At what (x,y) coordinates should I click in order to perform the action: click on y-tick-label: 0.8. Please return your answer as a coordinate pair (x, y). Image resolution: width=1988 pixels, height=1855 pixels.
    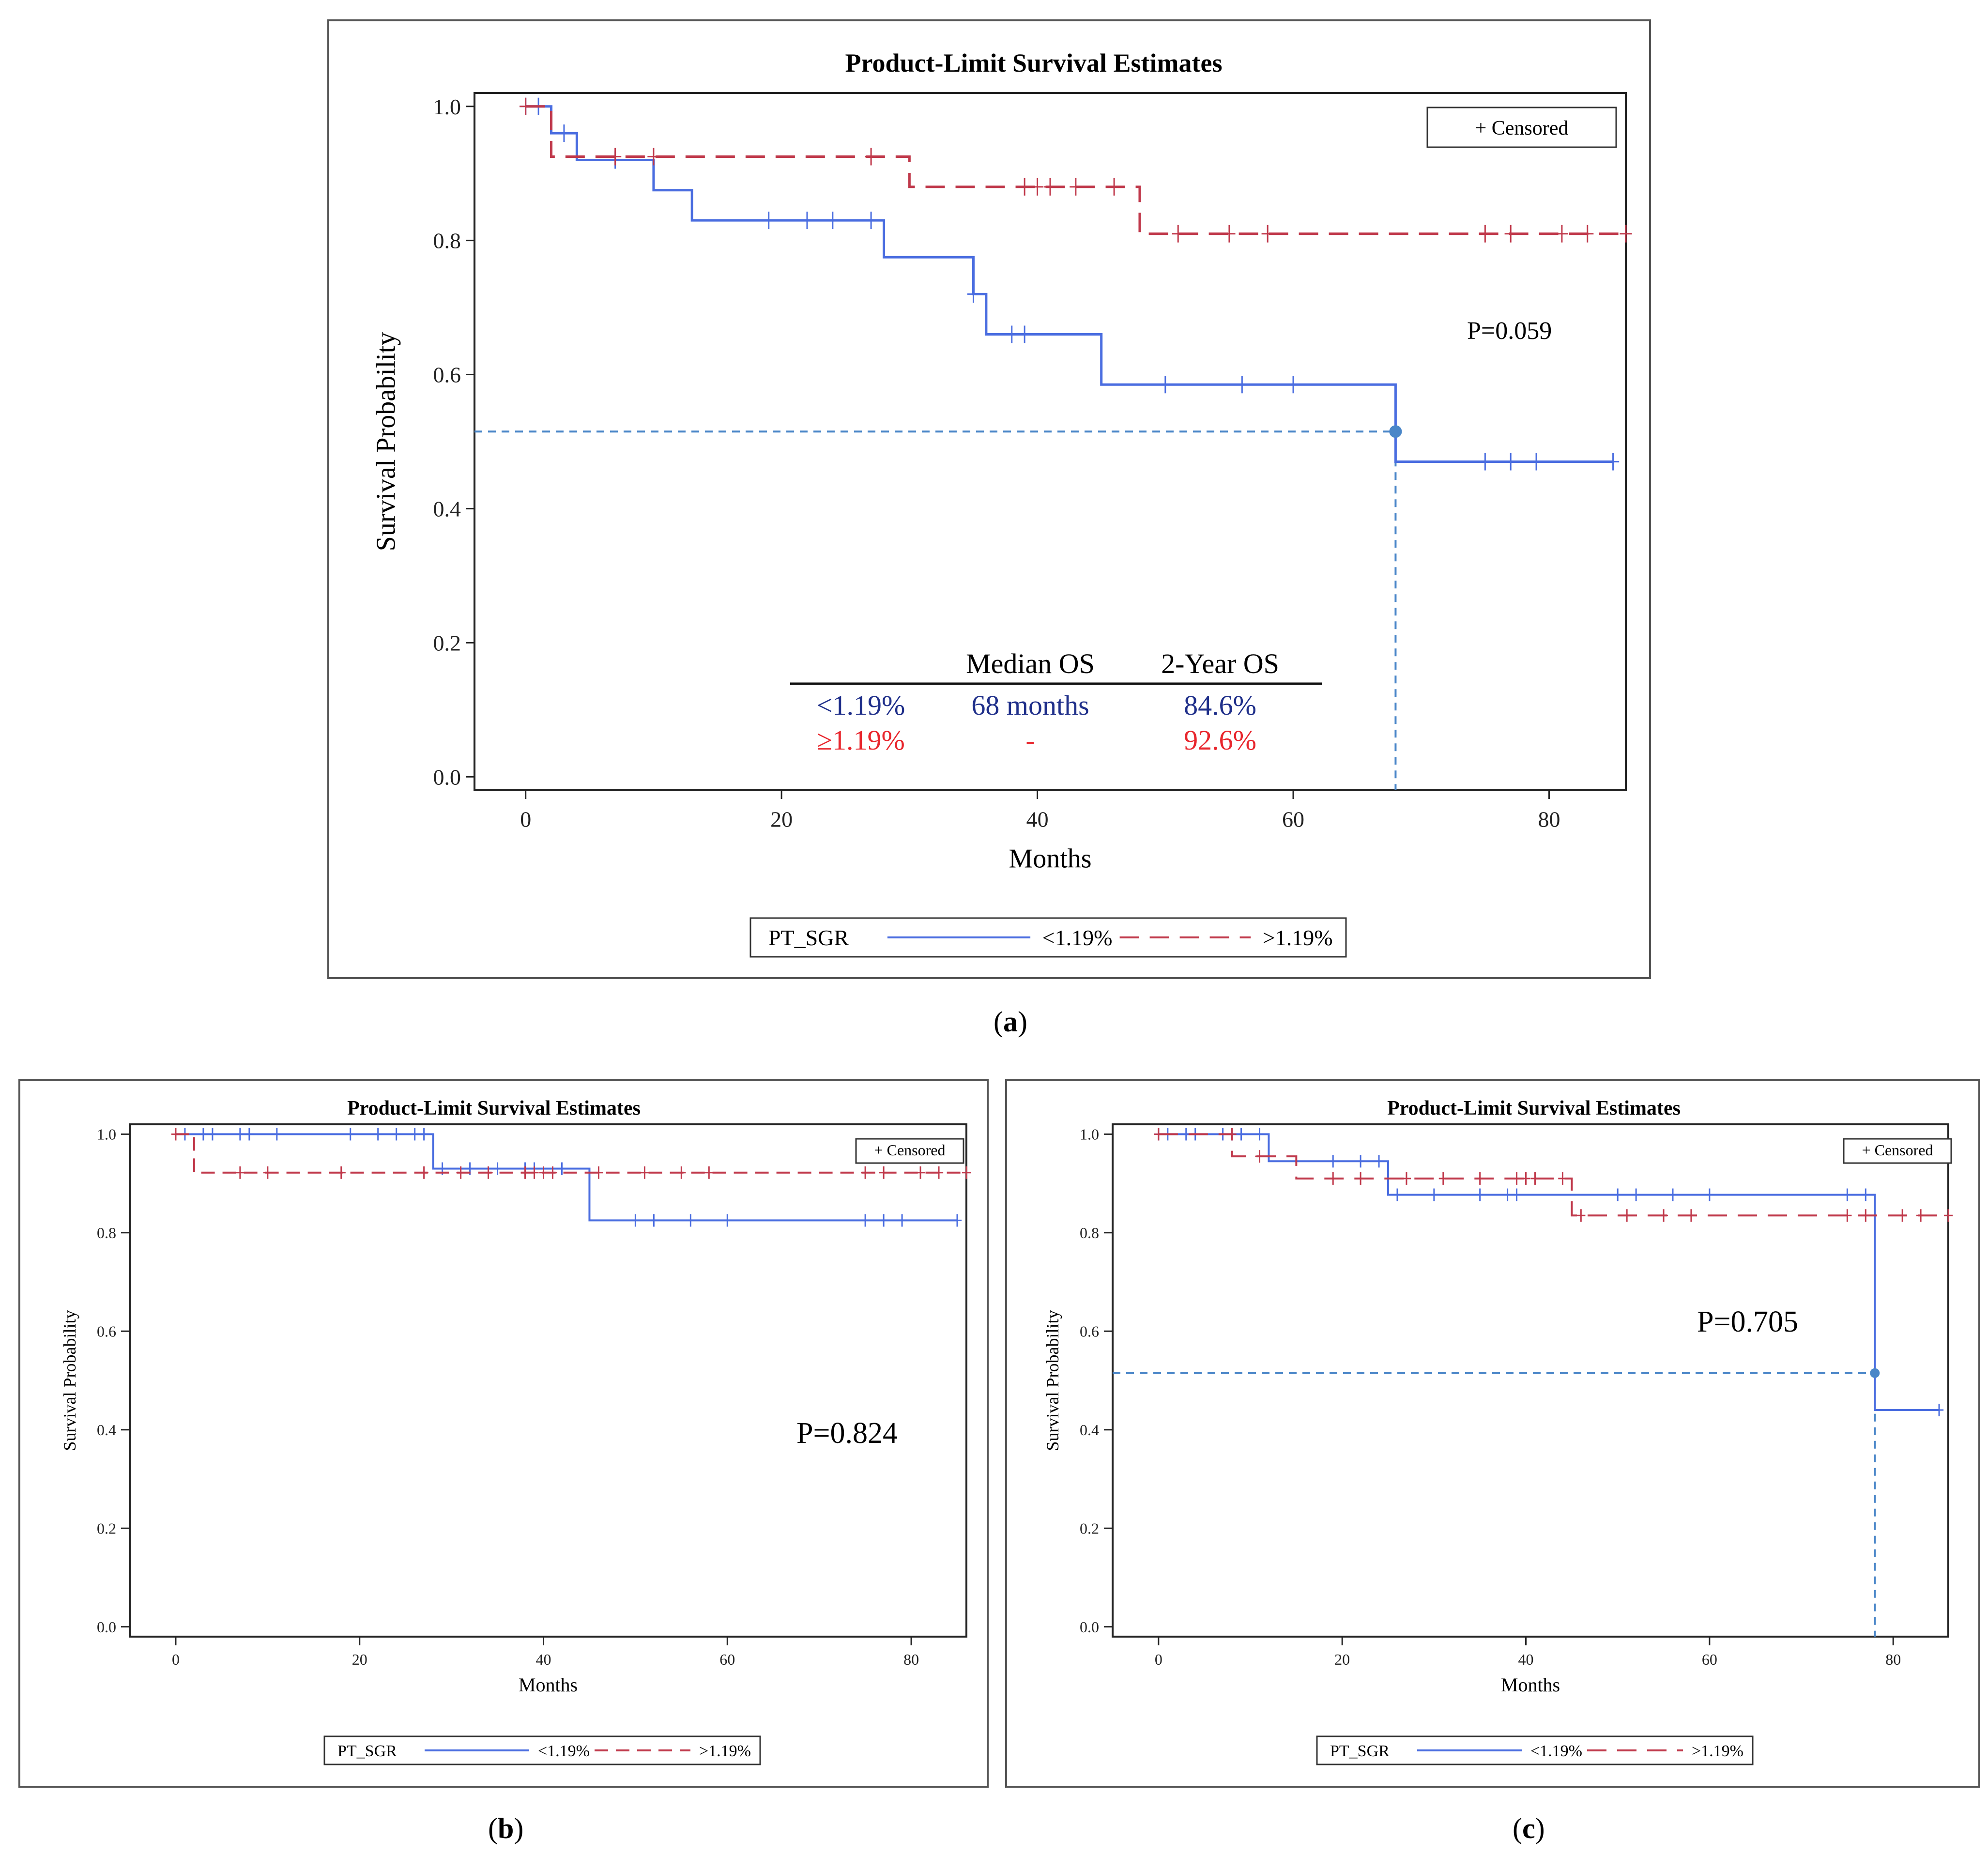
    Looking at the image, I should click on (106, 1233).